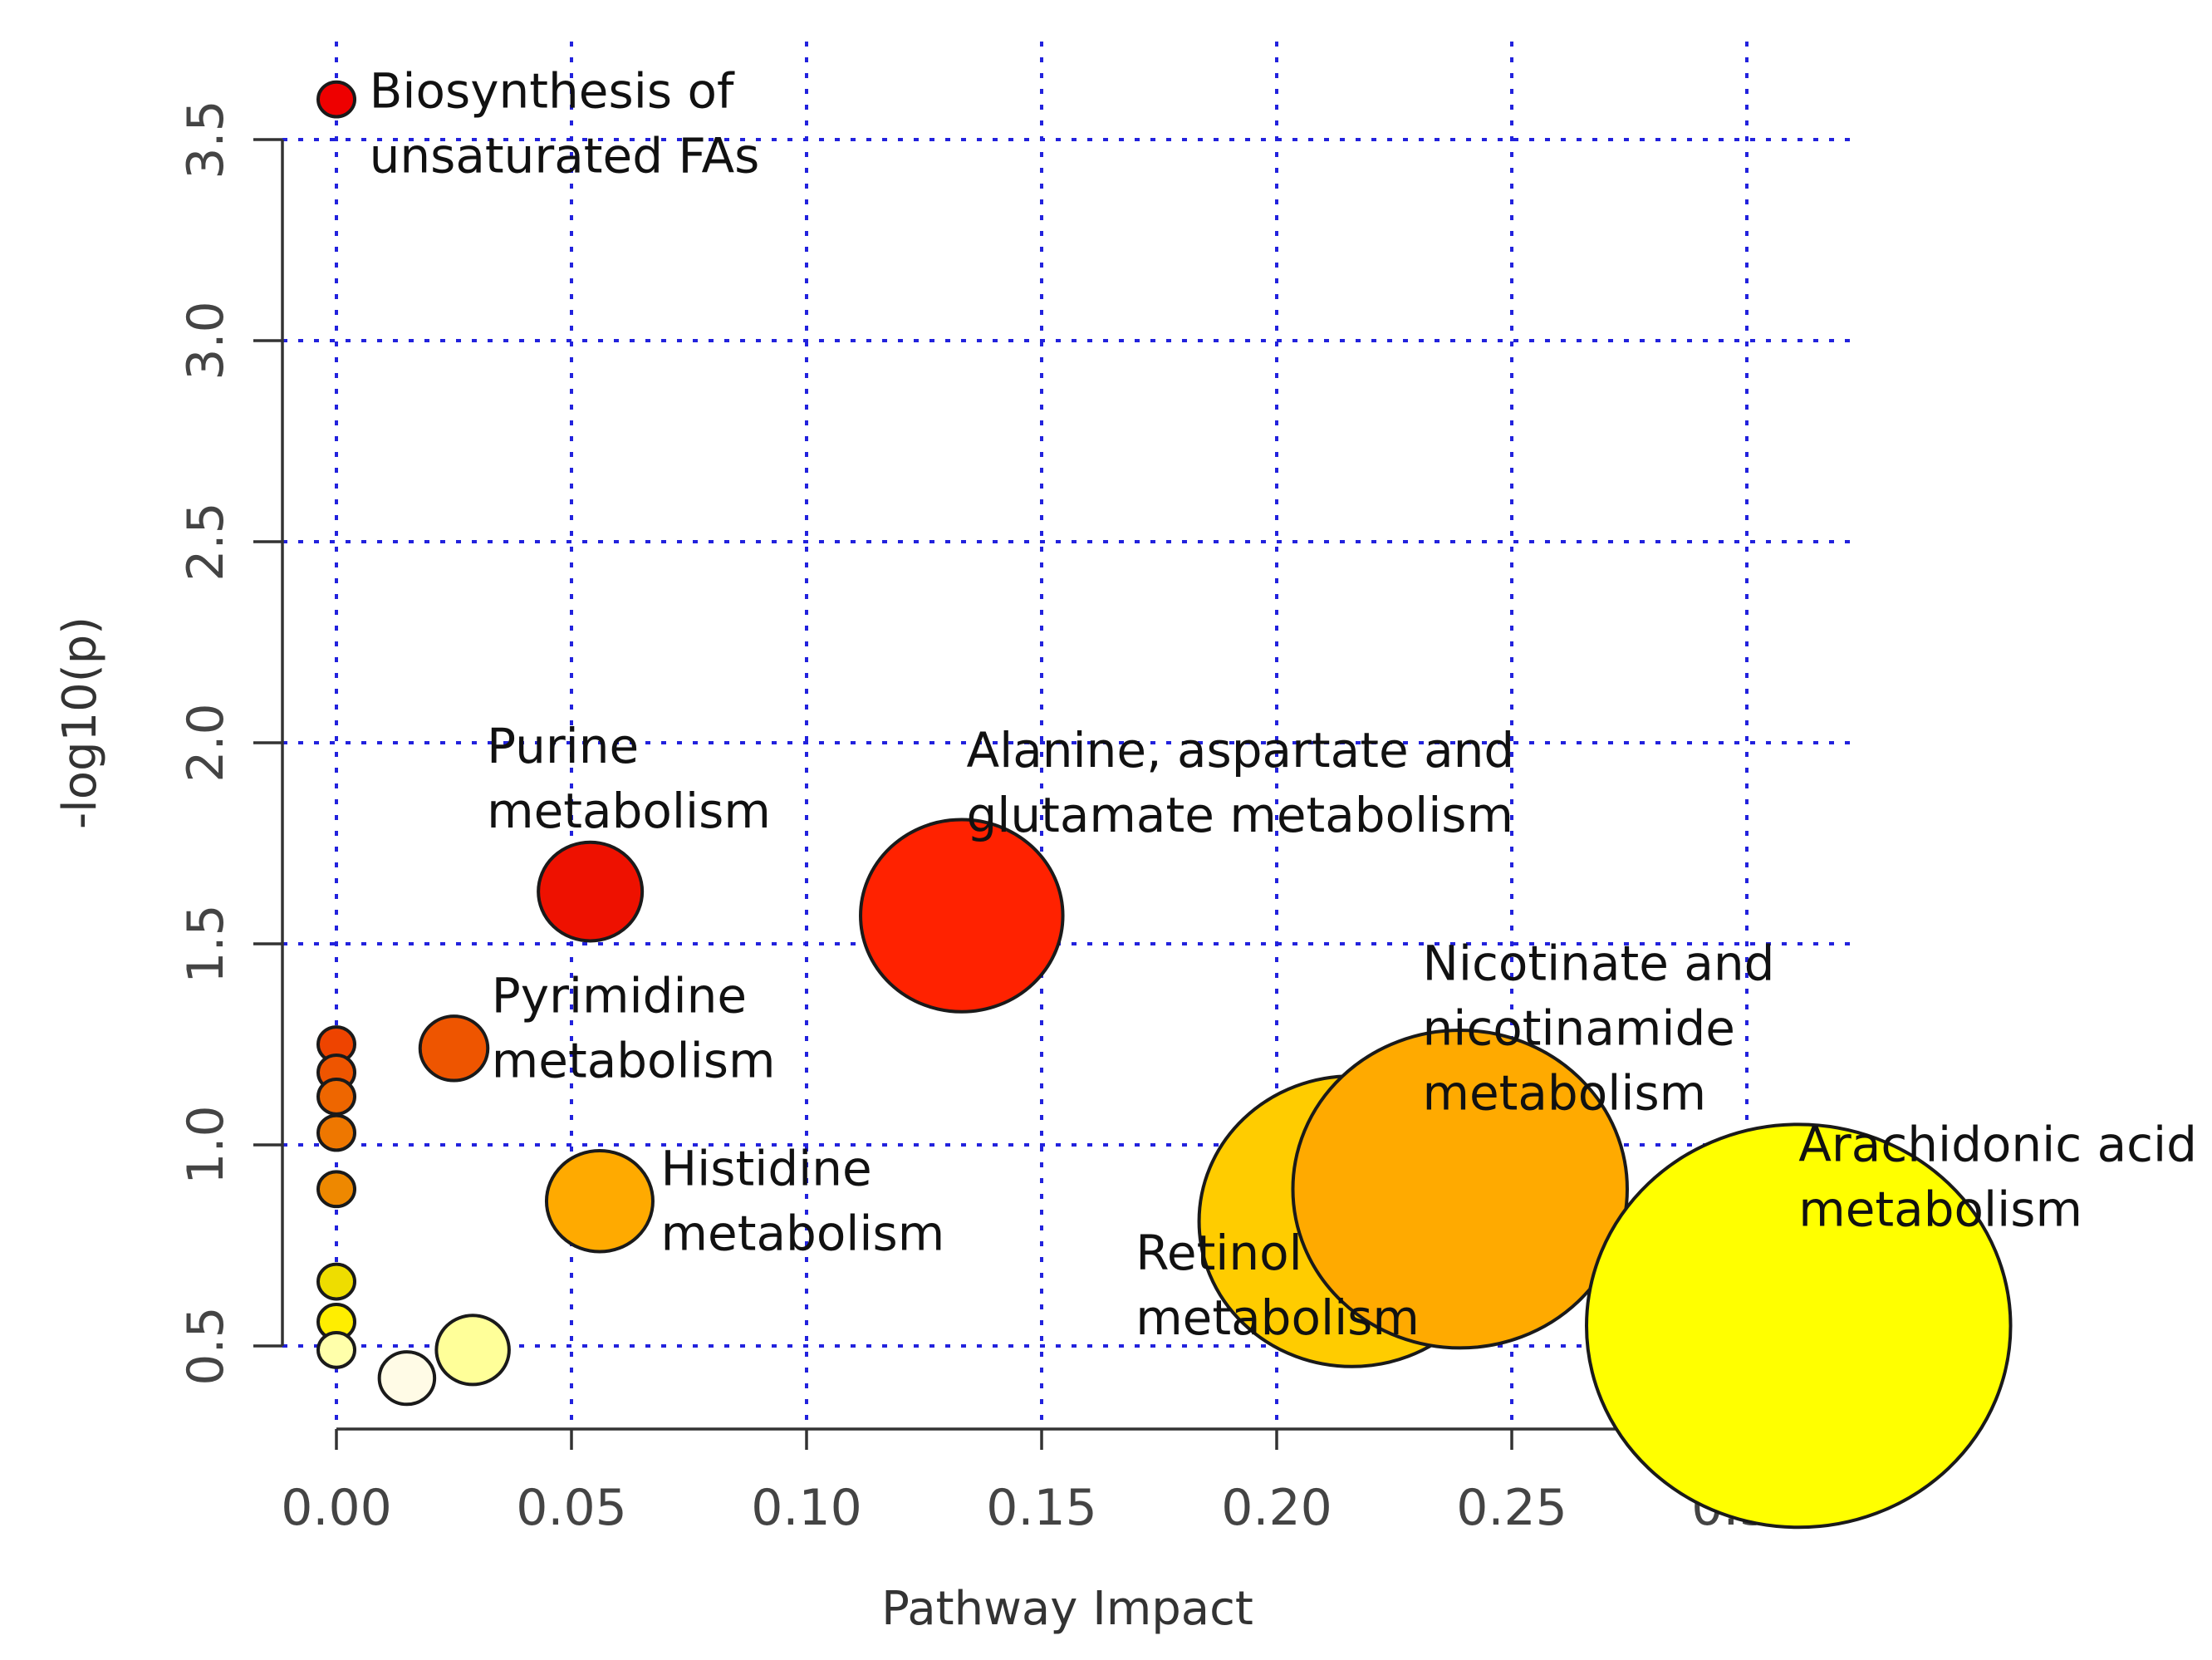 This screenshot has width=2212, height=1660. What do you see at coordinates (336, 1508) in the screenshot?
I see `x-tick-label: 0.00` at bounding box center [336, 1508].